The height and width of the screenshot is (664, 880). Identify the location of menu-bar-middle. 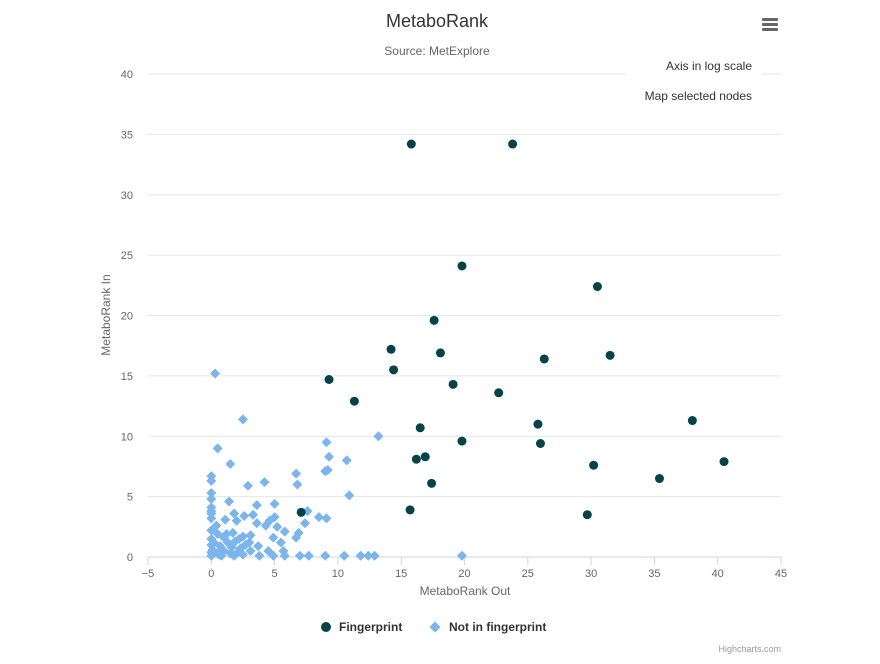
(770, 24).